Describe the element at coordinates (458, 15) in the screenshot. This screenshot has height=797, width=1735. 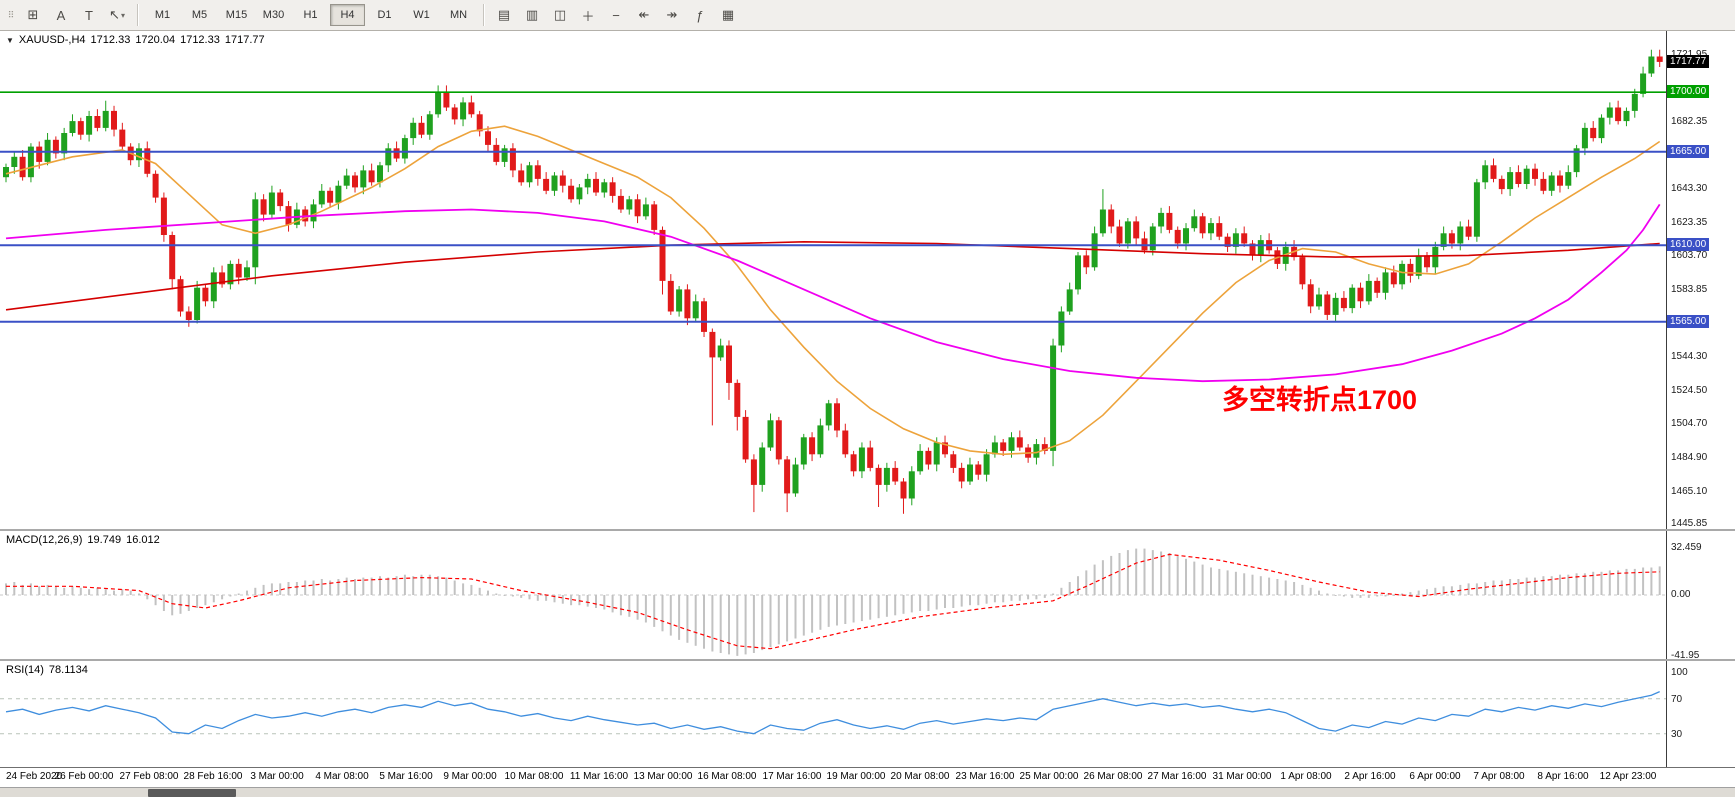
I see `timeframe-mn: MN` at that location.